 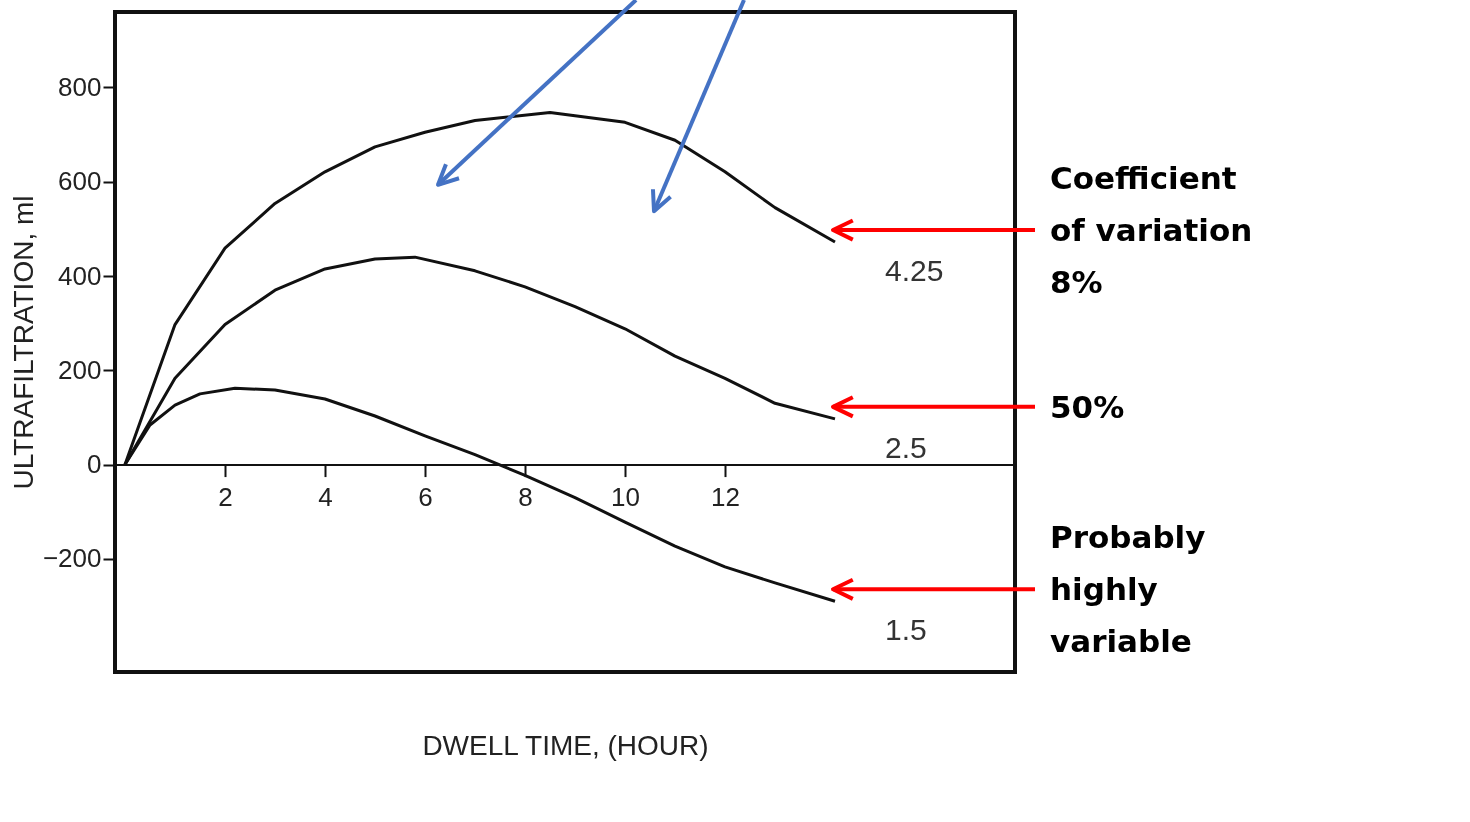 What do you see at coordinates (72, 558) in the screenshot?
I see `y-tick-label: −200` at bounding box center [72, 558].